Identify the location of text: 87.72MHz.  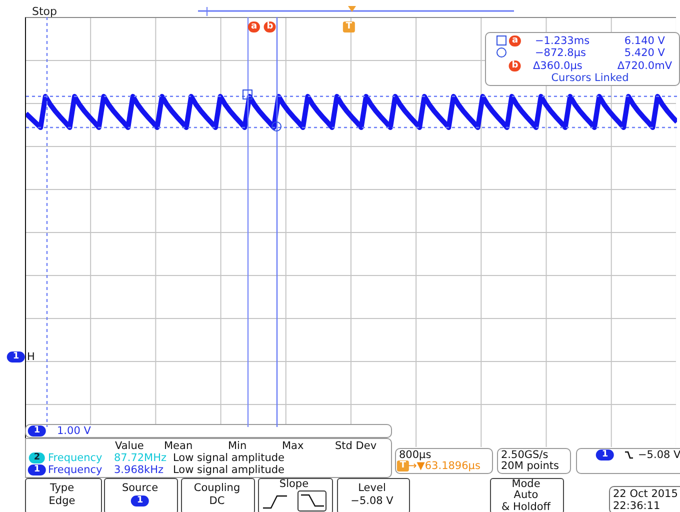
(140, 458).